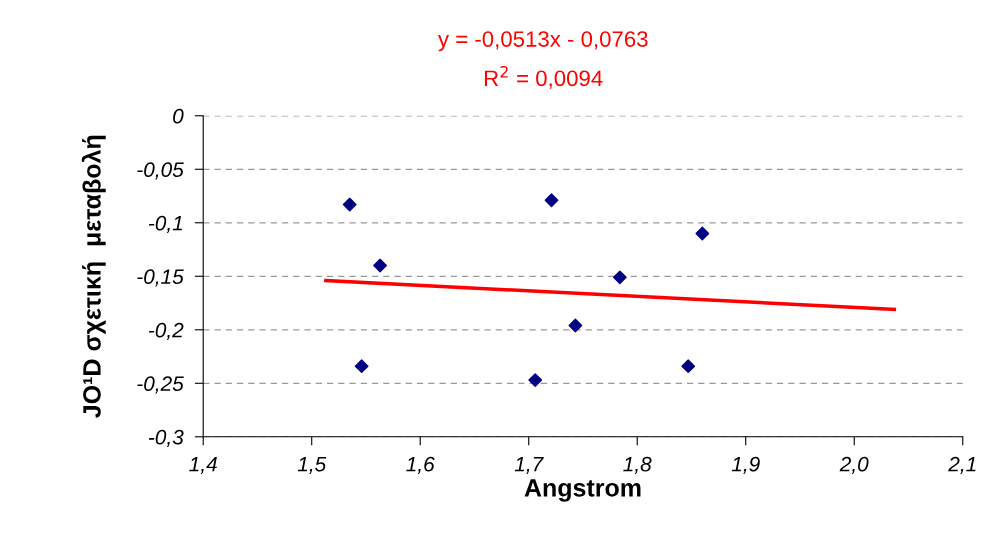 The height and width of the screenshot is (546, 1006). I want to click on y-tick-label: -0,15, so click(160, 278).